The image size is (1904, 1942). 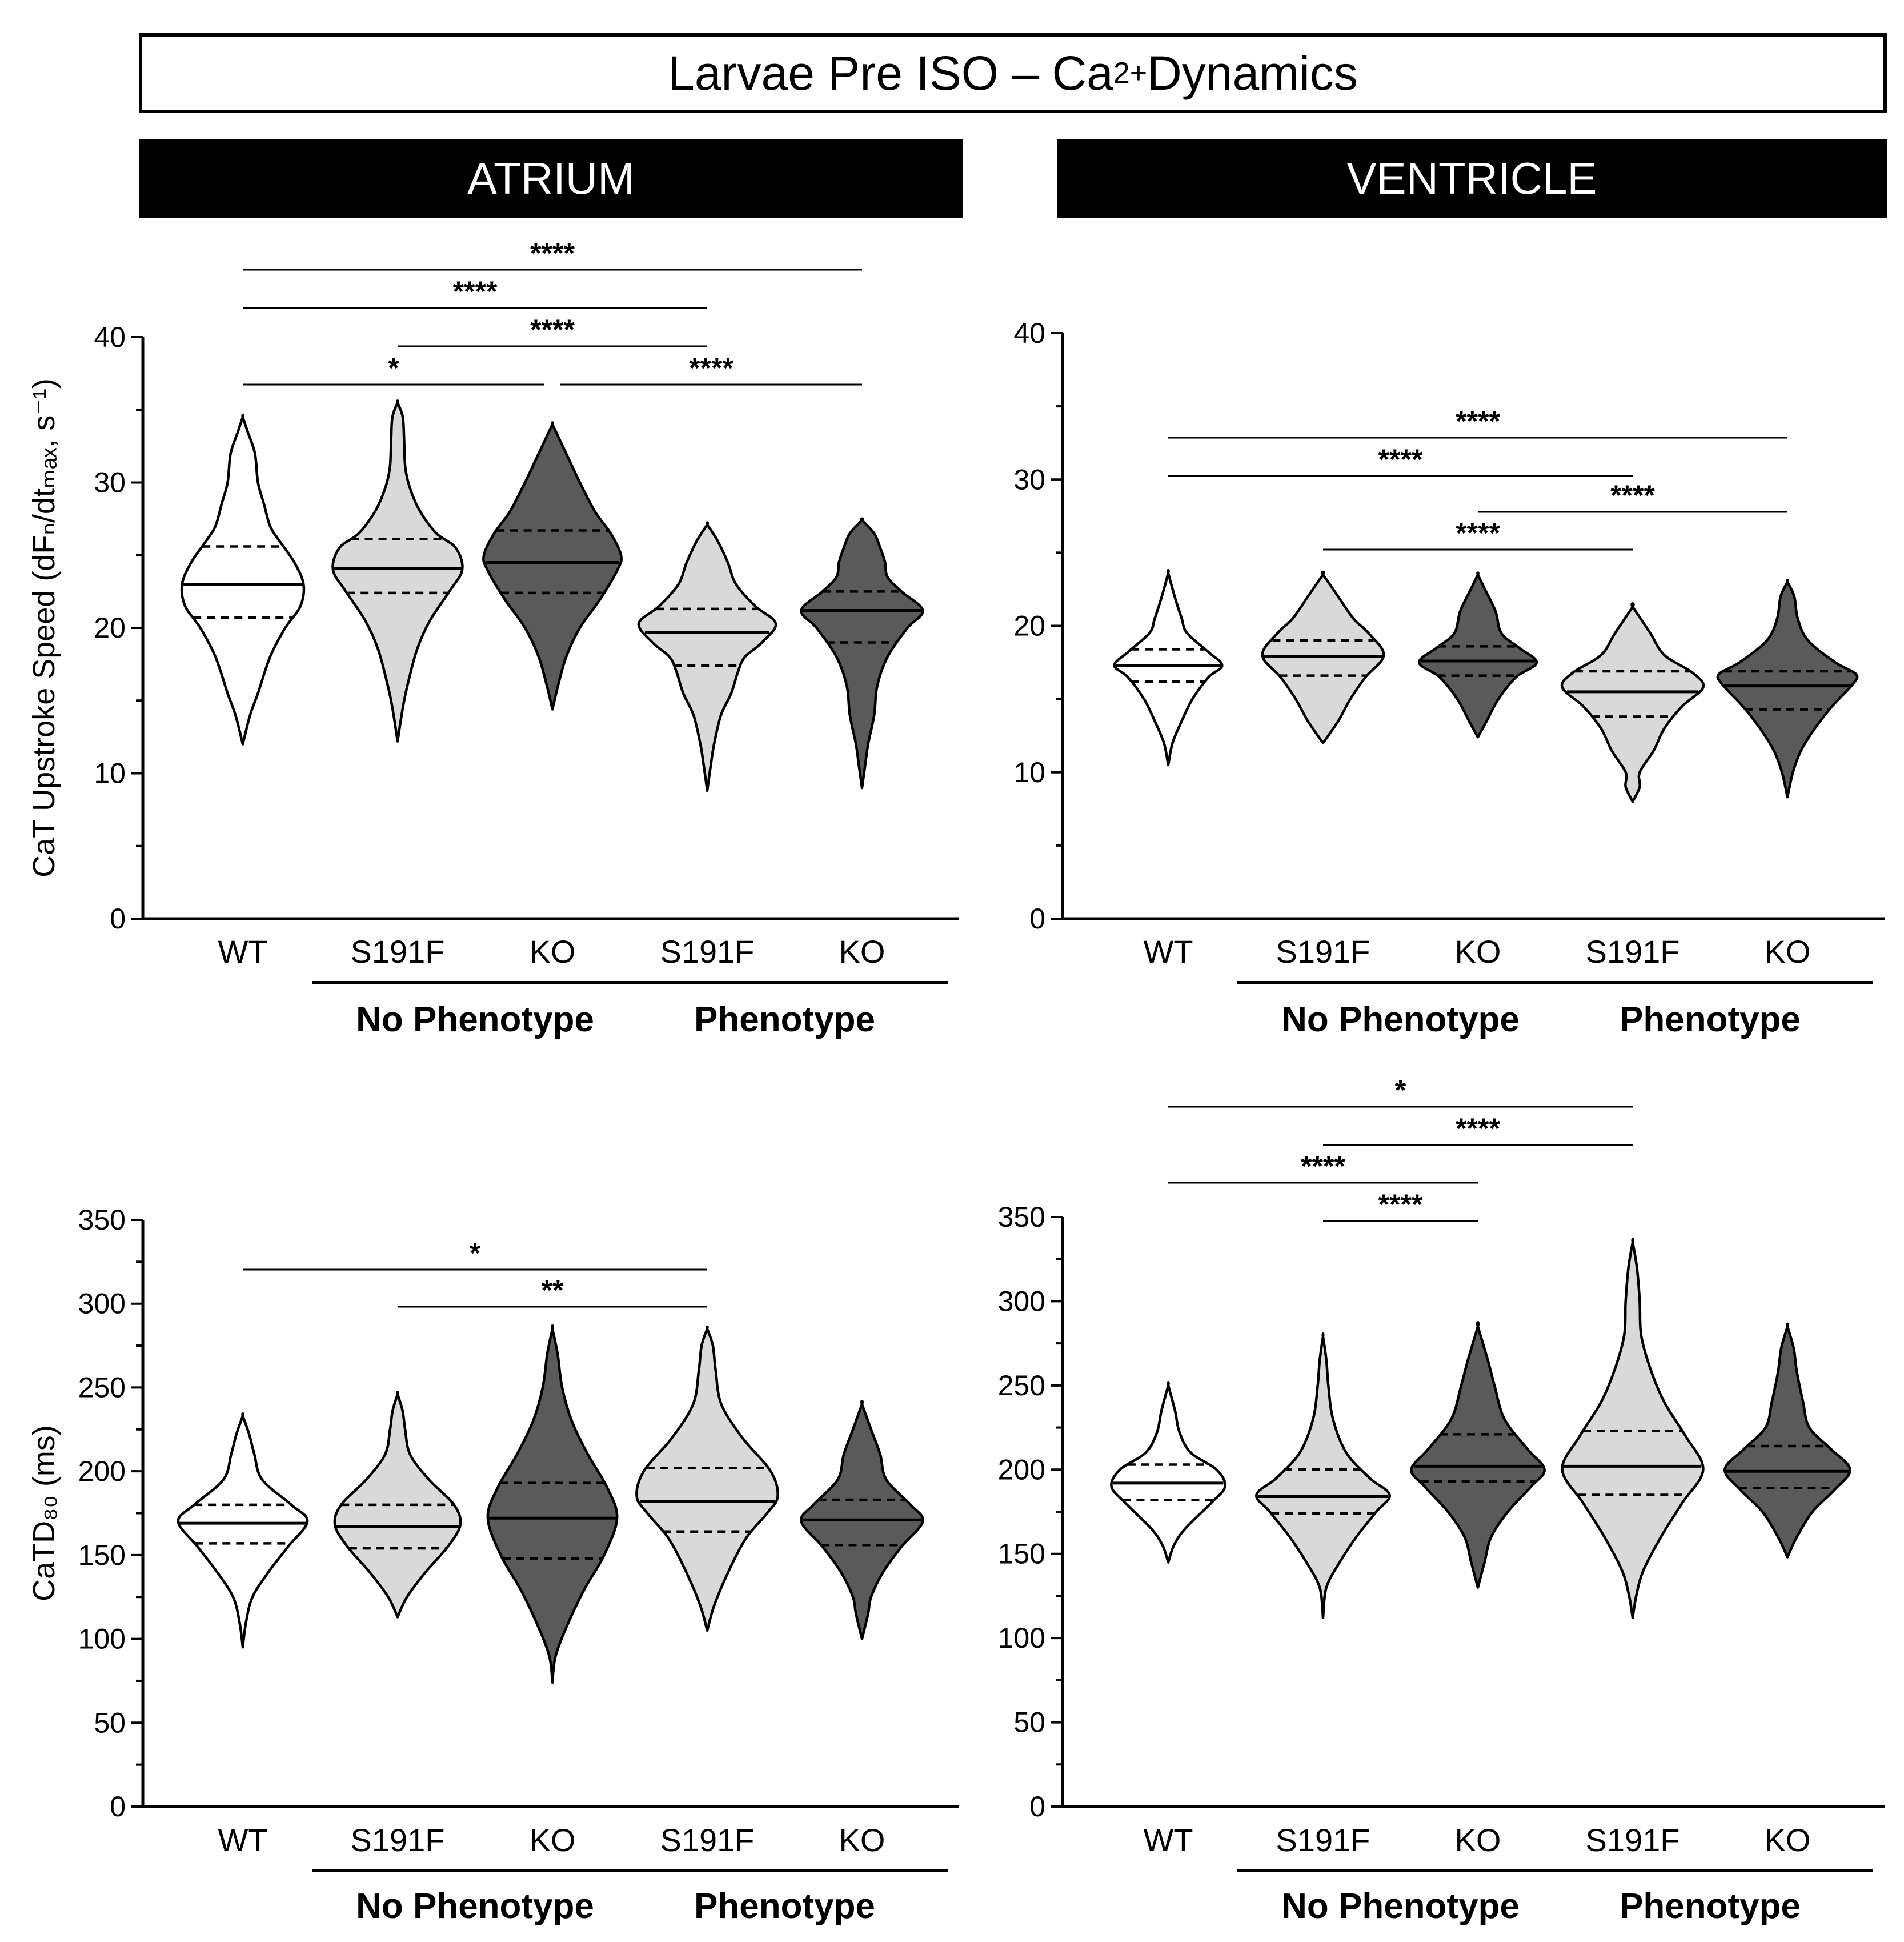 What do you see at coordinates (1253, 73) in the screenshot?
I see `figure-title-suffix: Dynamics` at bounding box center [1253, 73].